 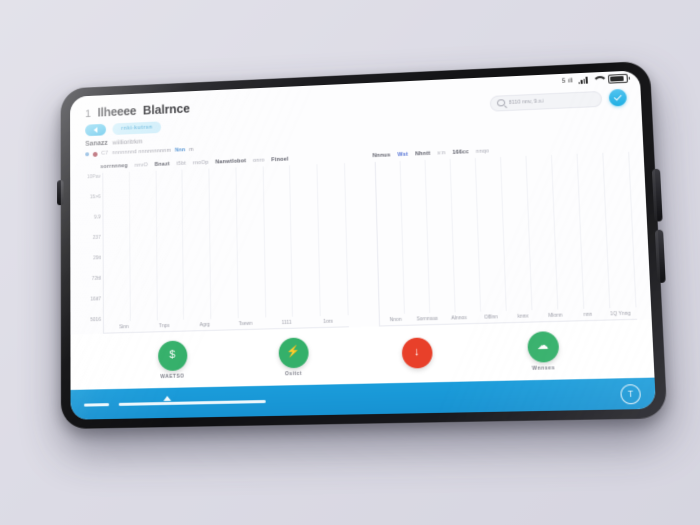 I want to click on bottom-bar-left, so click(x=175, y=403).